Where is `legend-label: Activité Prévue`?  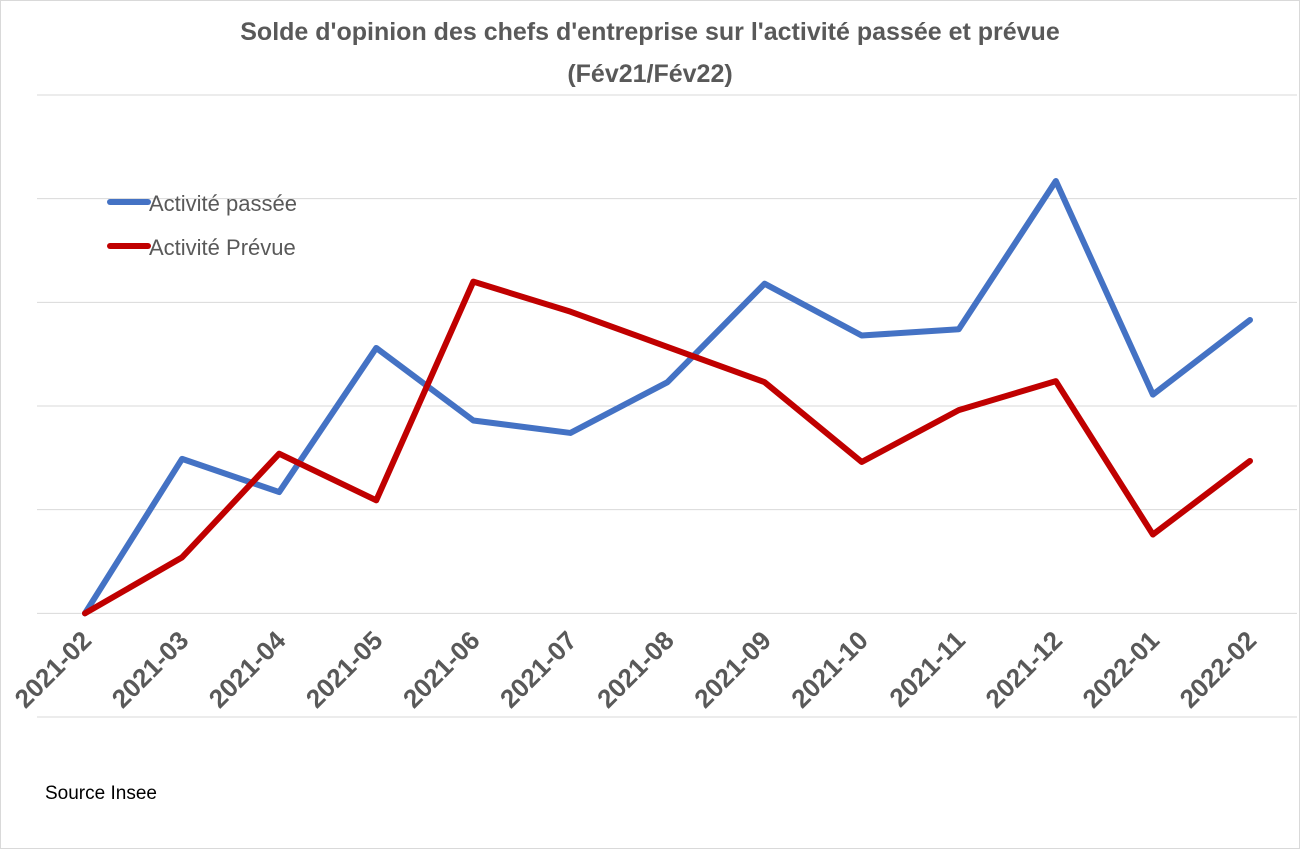 legend-label: Activité Prévue is located at coordinates (222, 247).